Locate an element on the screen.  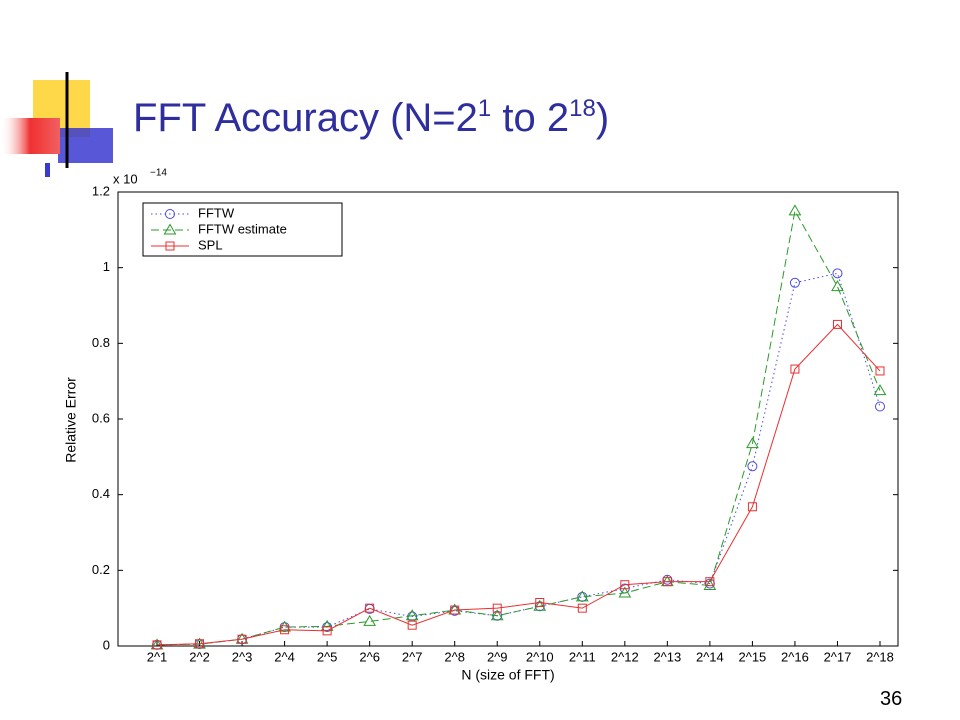
title-sup: 1 is located at coordinates (484, 108).